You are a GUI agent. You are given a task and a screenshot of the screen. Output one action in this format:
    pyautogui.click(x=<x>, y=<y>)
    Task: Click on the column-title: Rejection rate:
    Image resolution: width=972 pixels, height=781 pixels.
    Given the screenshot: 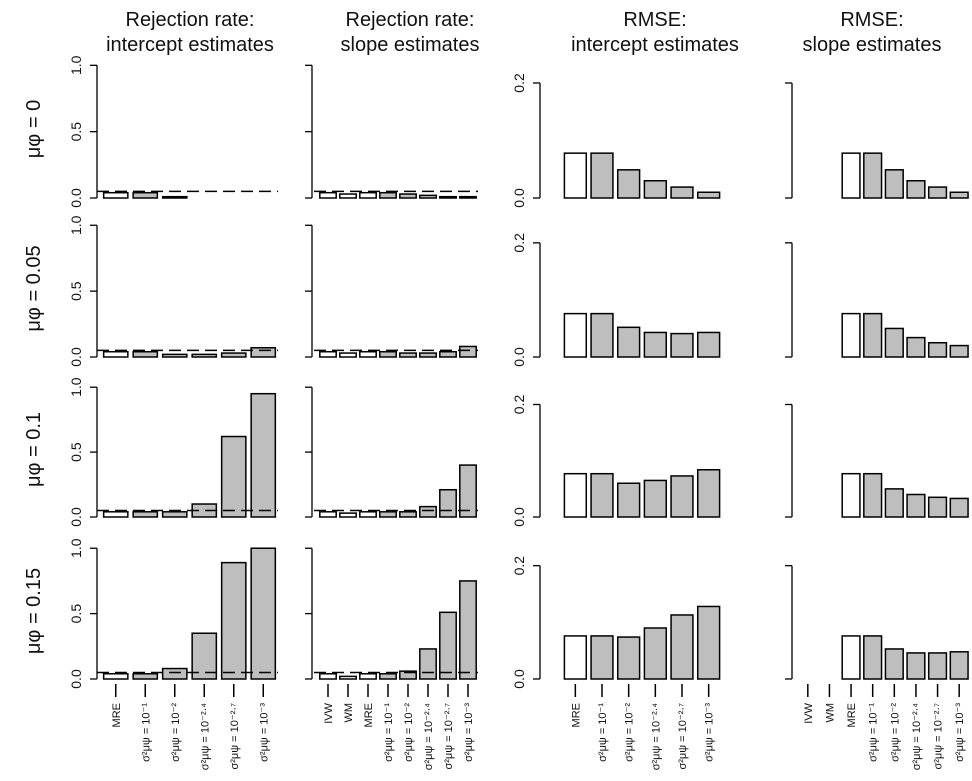 What is the action you would take?
    pyautogui.click(x=190, y=20)
    